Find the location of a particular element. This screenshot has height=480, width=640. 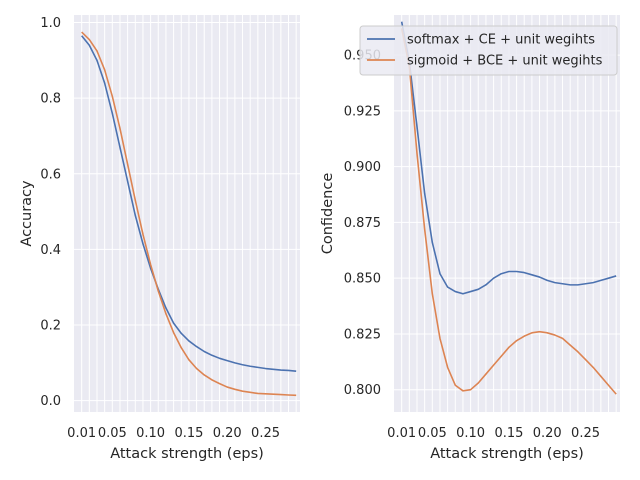

y-tick-label: 0.0 is located at coordinates (50, 401).